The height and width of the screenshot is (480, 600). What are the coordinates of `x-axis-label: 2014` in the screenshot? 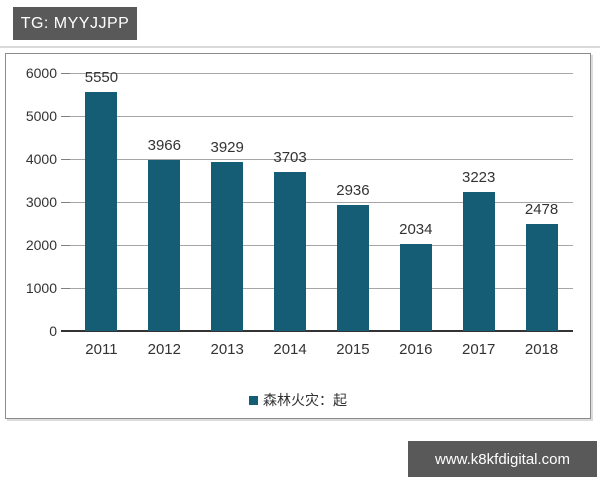 It's located at (290, 349).